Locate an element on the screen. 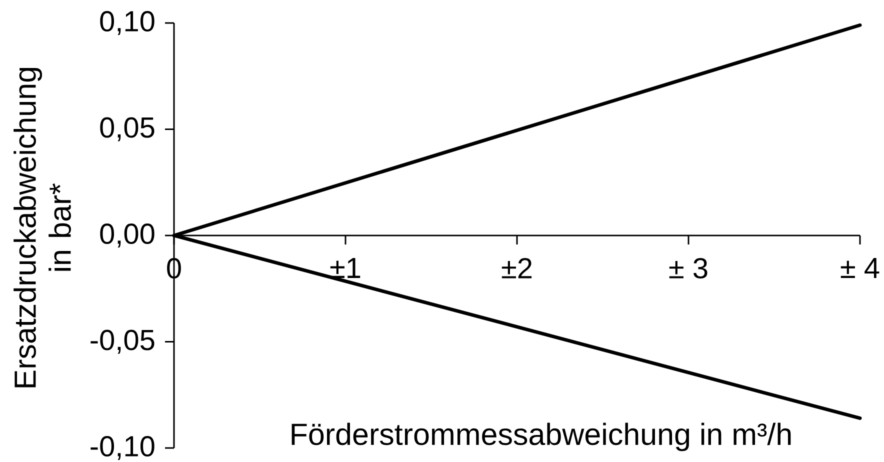 This screenshot has width=884, height=462. x-tick-label: ± 3 is located at coordinates (688, 268).